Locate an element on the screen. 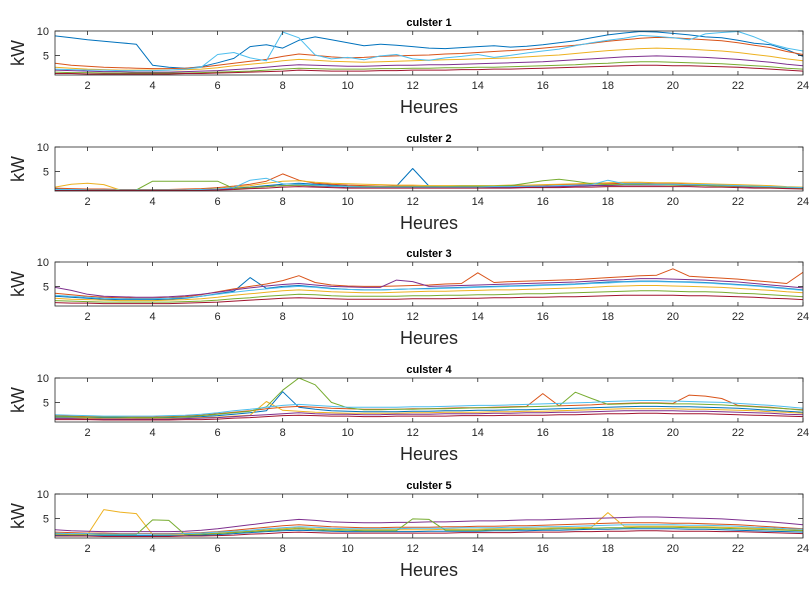 The height and width of the screenshot is (593, 810). panel-title: culster 4 is located at coordinates (429, 370).